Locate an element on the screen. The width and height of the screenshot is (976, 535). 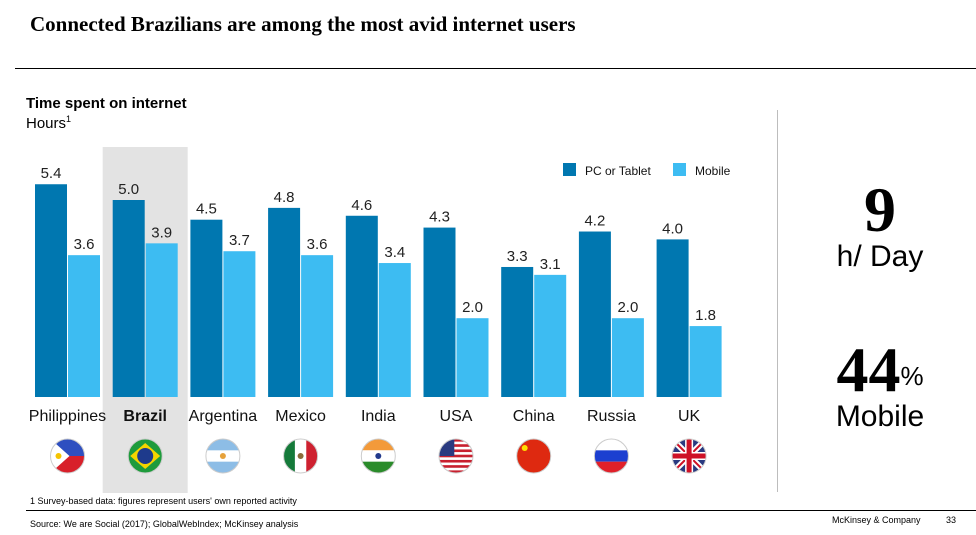
data-label: 3.3 is located at coordinates (517, 256).